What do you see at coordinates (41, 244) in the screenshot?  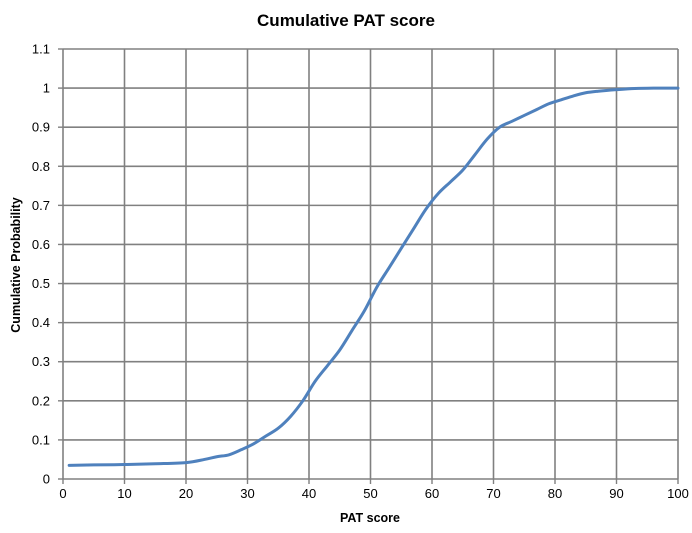 I see `y-tick-label: 0.6` at bounding box center [41, 244].